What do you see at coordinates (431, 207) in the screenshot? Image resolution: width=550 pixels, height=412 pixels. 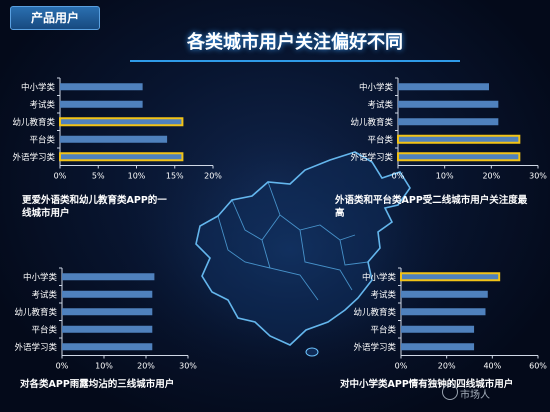 I see `caption-tier2: 外语类和平台类APP受二线城市用户关注度最高` at bounding box center [431, 207].